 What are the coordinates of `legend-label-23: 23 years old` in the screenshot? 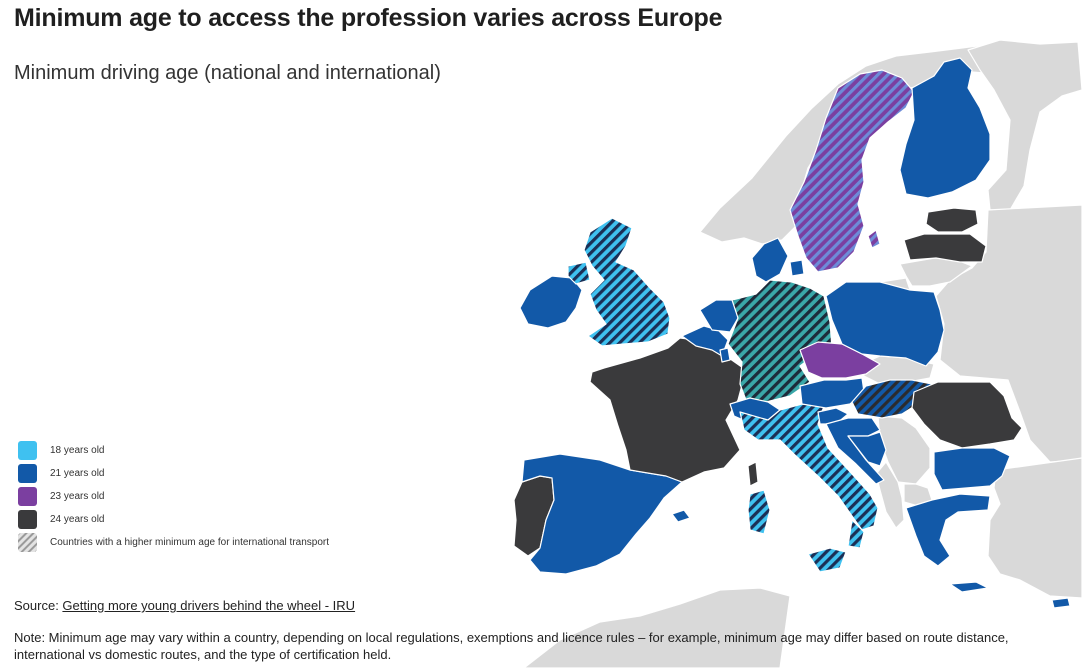 It's located at (77, 496).